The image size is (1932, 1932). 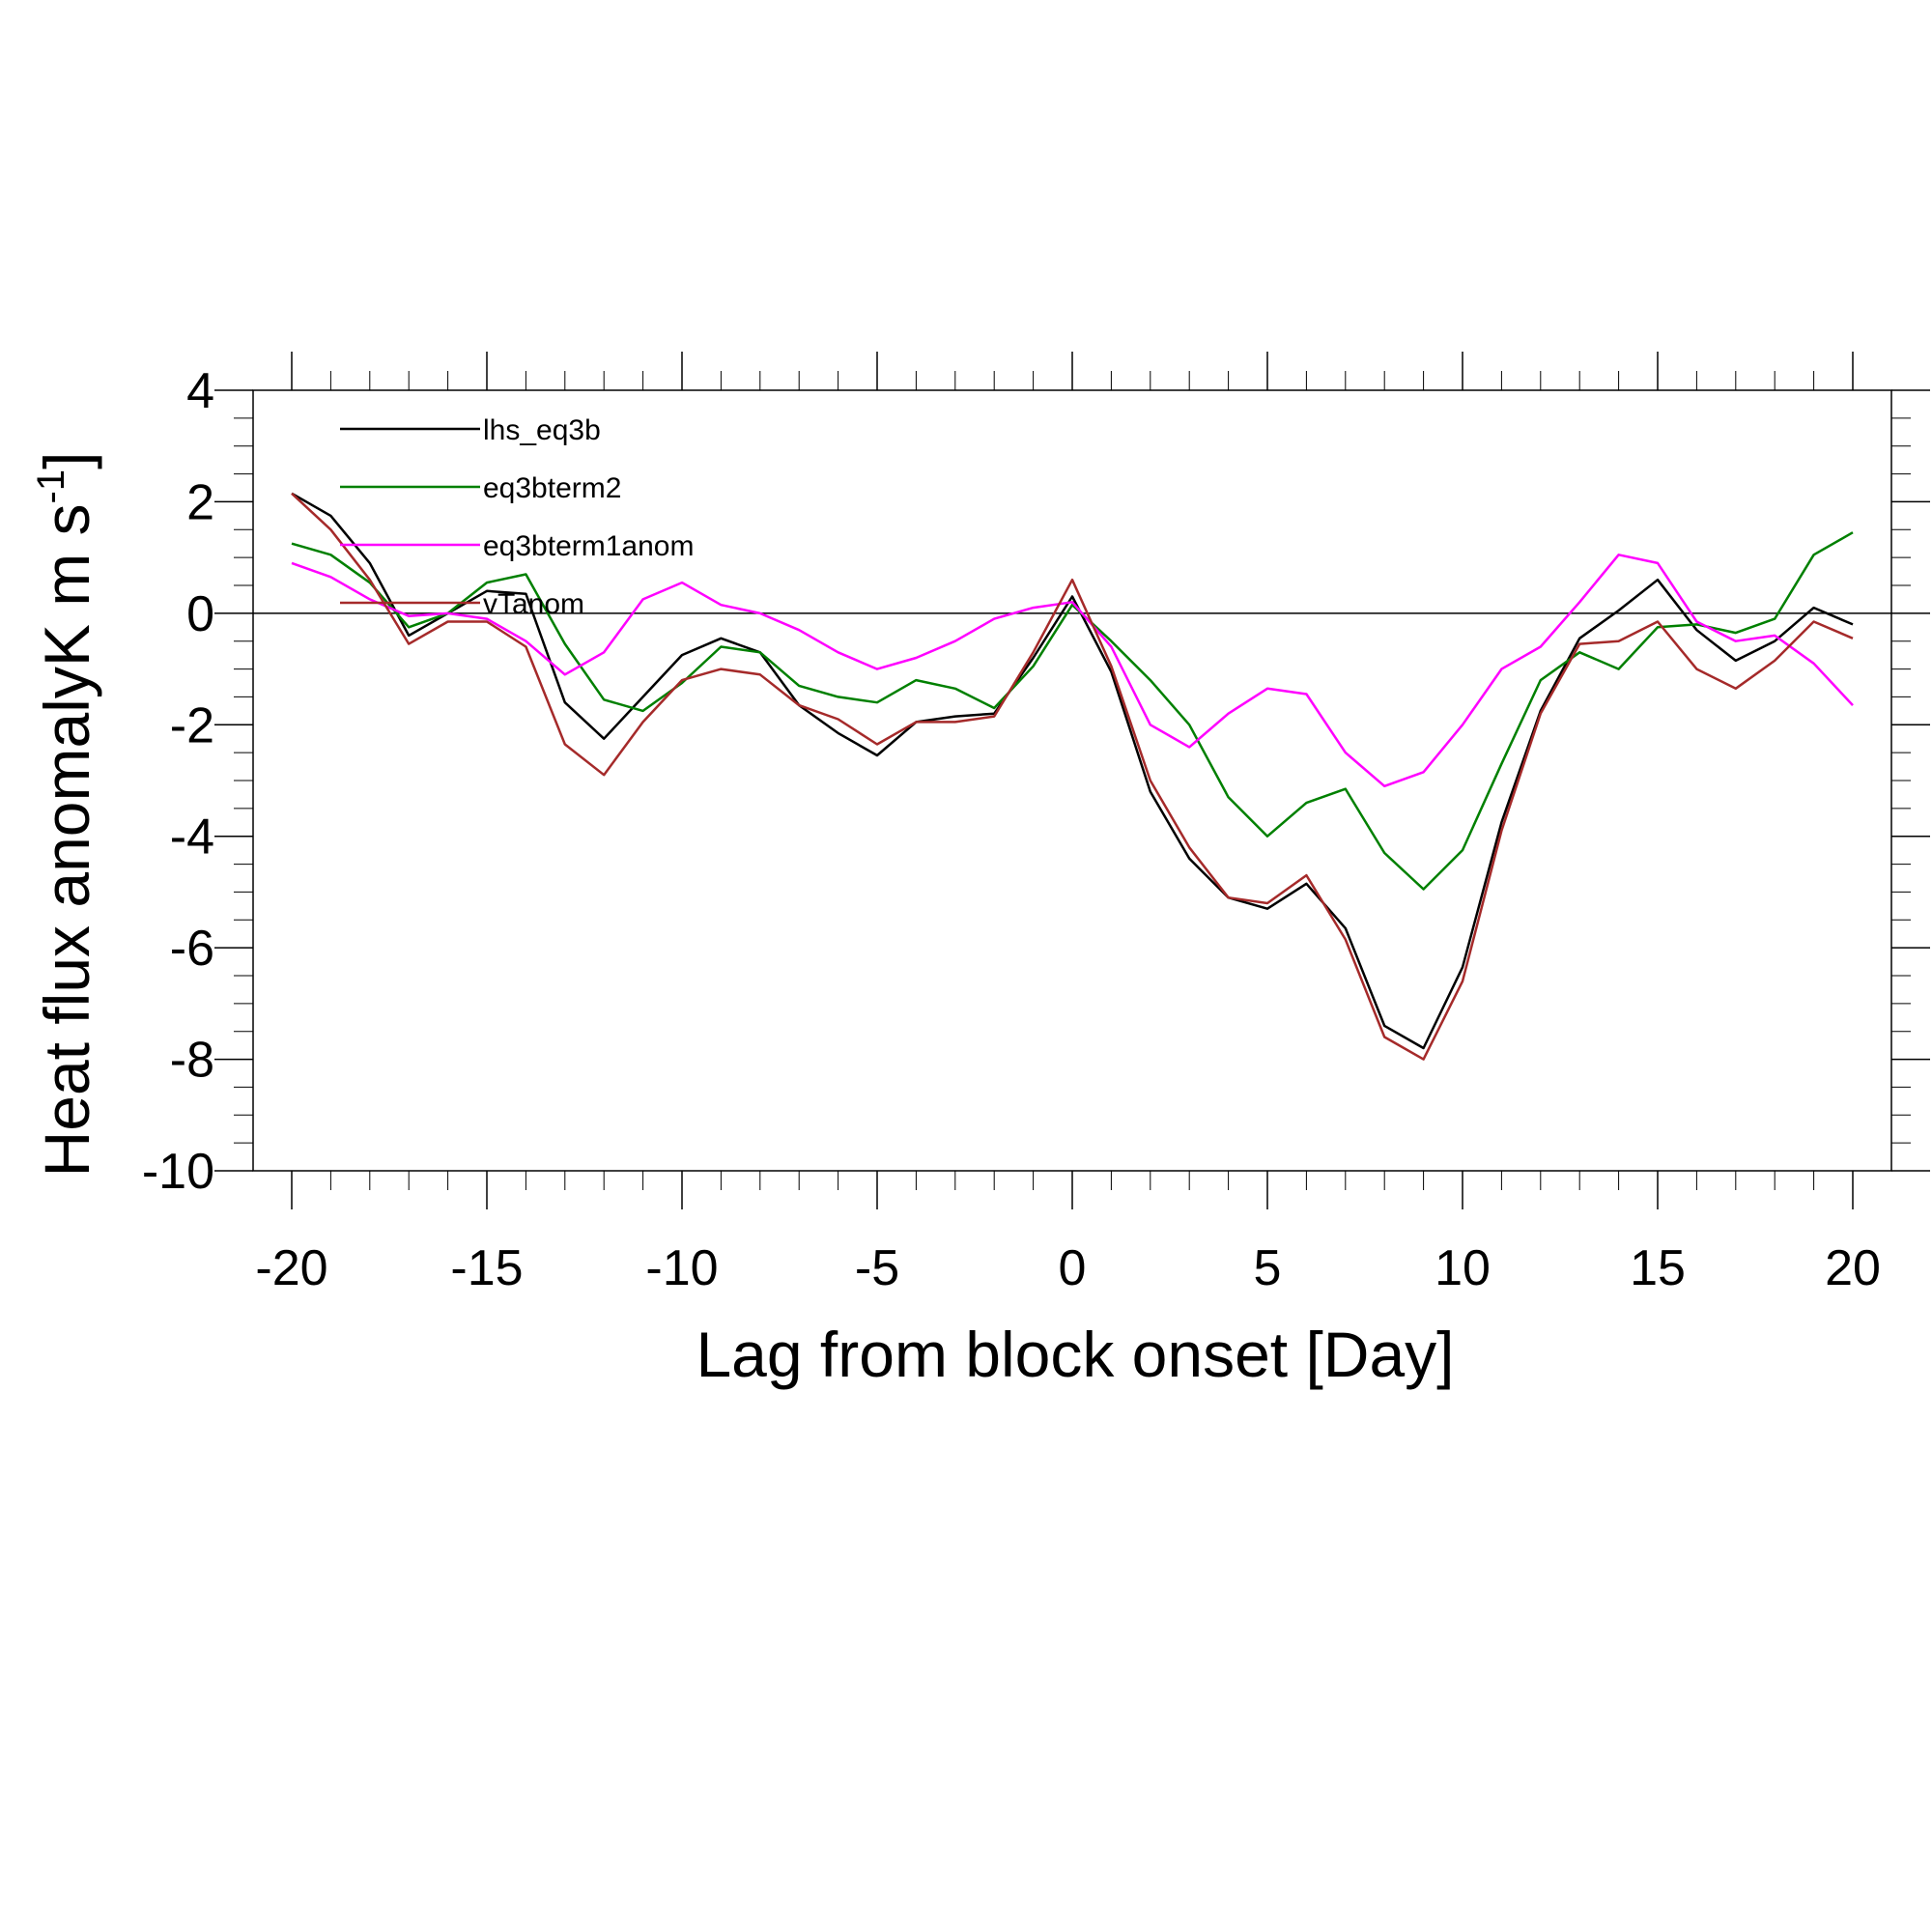 What do you see at coordinates (291, 1268) in the screenshot?
I see `x-tick-label: -20` at bounding box center [291, 1268].